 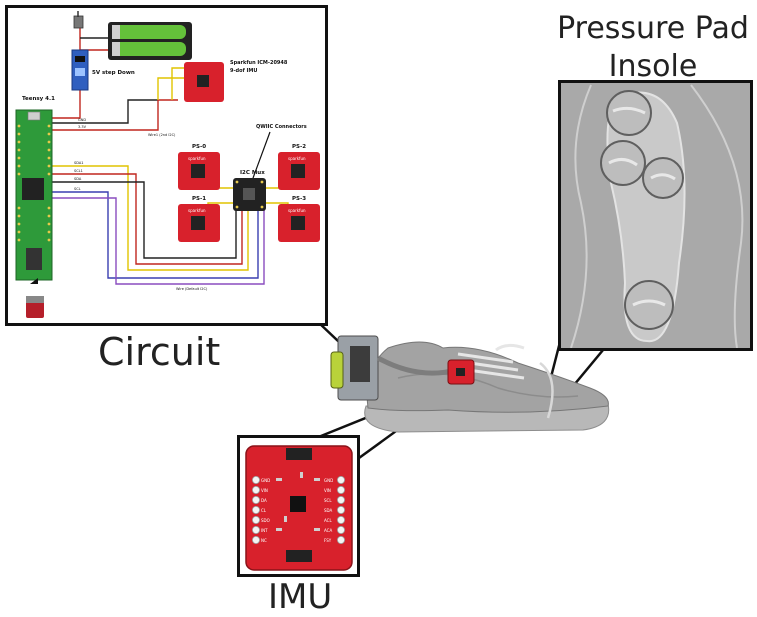 What do you see at coordinates (199, 223) in the screenshot?
I see `ps1-board: sparkfun` at bounding box center [199, 223].